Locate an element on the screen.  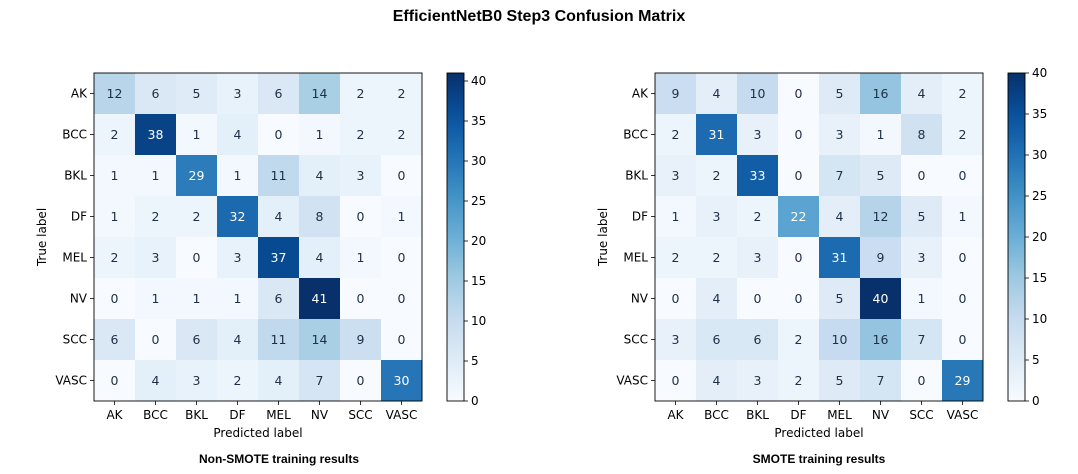
caption-smote: SMOTE training results is located at coordinates (819, 459).